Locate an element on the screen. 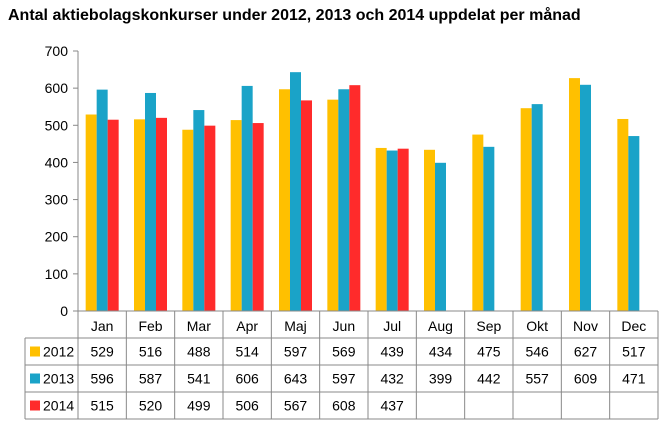 This screenshot has height=433, width=670. bar-2013-okt is located at coordinates (537, 207).